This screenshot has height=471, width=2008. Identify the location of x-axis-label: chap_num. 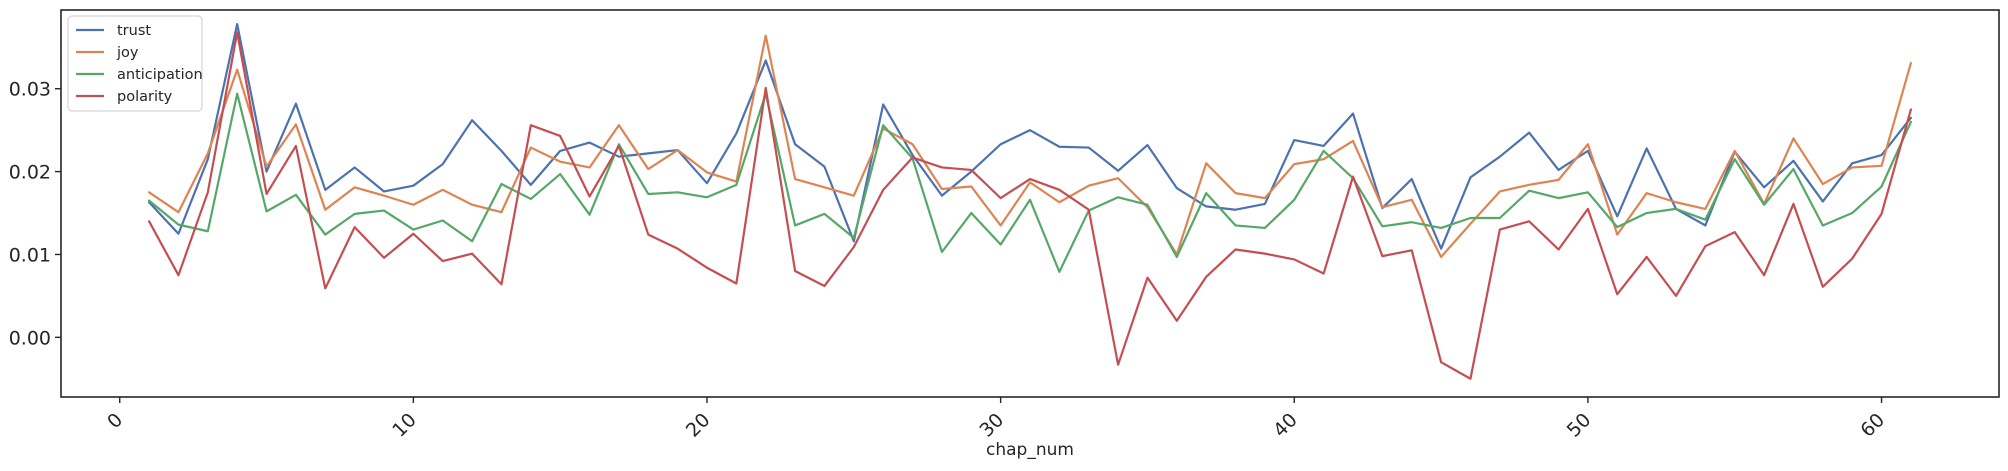
(1030, 450).